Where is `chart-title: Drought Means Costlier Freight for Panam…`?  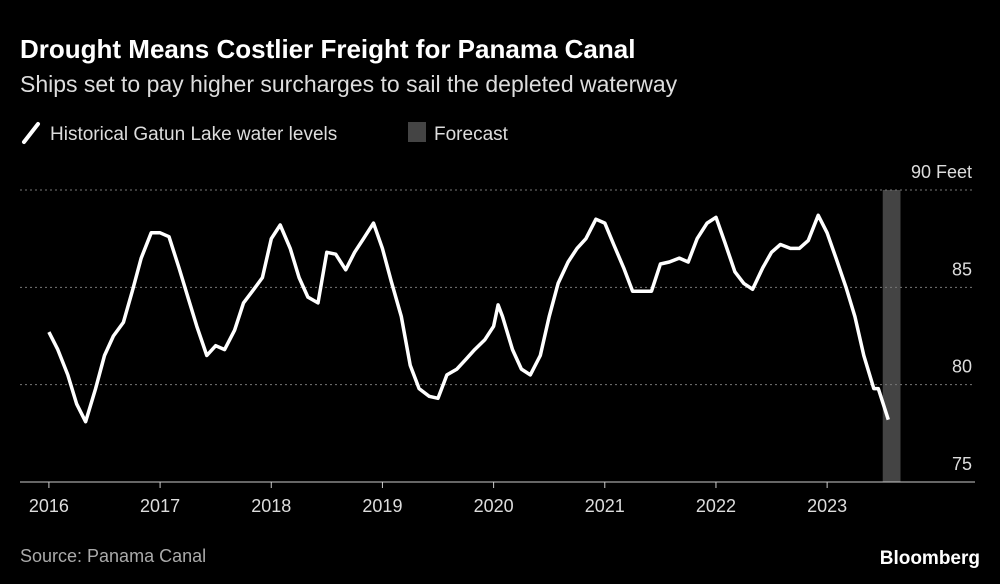 chart-title: Drought Means Costlier Freight for Panam… is located at coordinates (327, 49).